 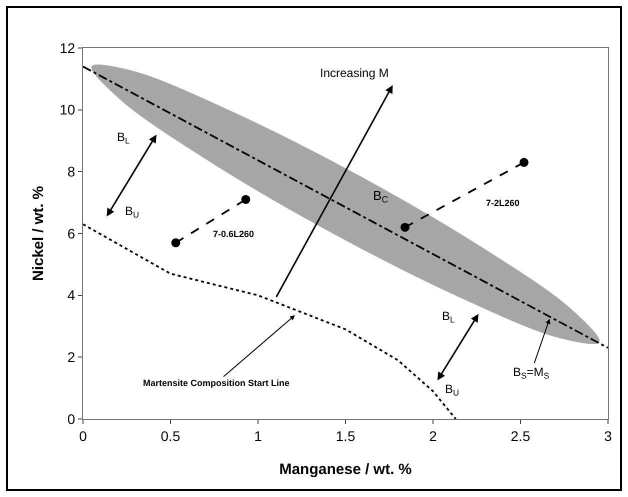 What do you see at coordinates (608, 436) in the screenshot?
I see `x-tick-label: 3` at bounding box center [608, 436].